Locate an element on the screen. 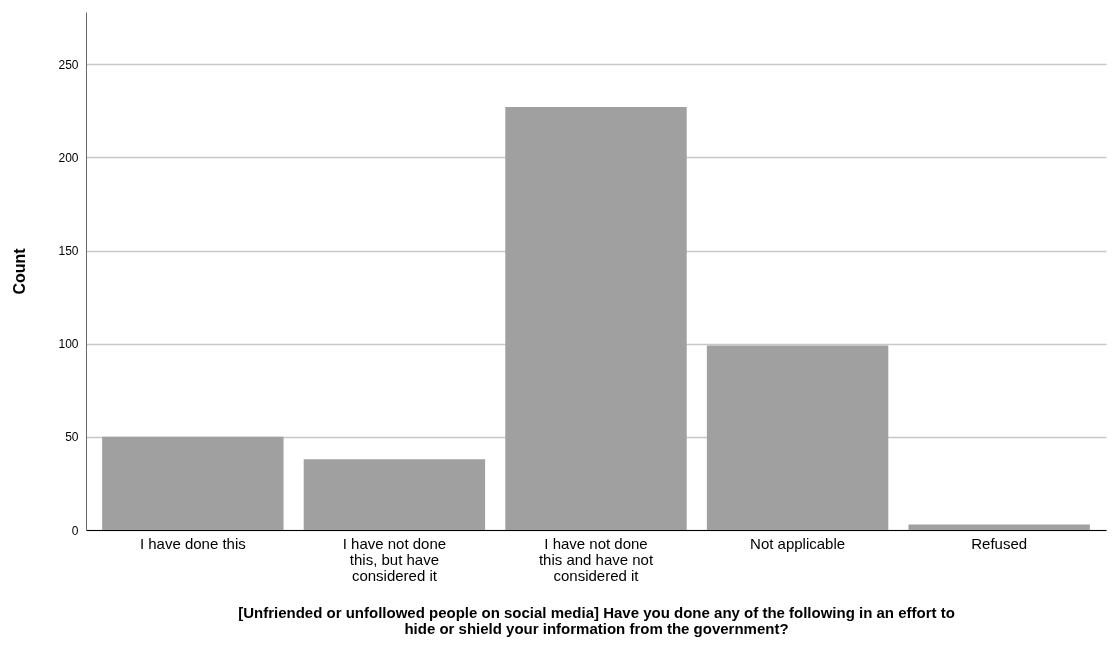  y-tick-label: 100 is located at coordinates (68, 344).